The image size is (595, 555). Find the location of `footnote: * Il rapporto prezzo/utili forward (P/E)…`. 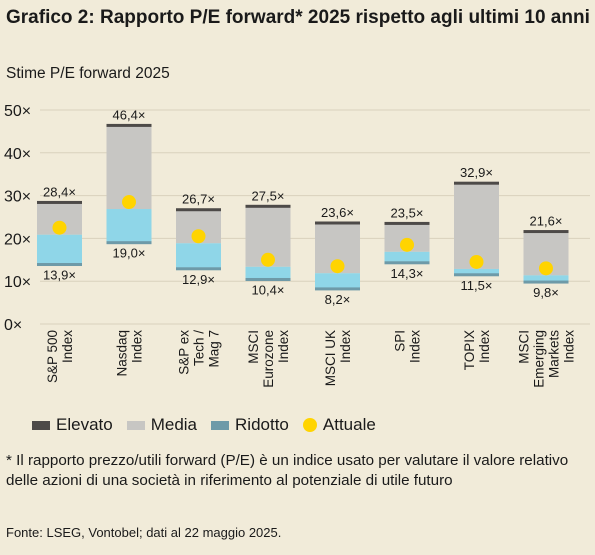

footnote: * Il rapporto prezzo/utili forward (P/E)… is located at coordinates (287, 470).